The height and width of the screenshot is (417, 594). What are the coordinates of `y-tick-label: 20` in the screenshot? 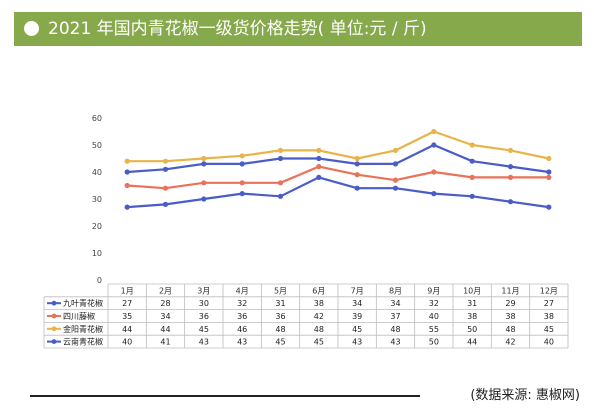 It's located at (97, 226).